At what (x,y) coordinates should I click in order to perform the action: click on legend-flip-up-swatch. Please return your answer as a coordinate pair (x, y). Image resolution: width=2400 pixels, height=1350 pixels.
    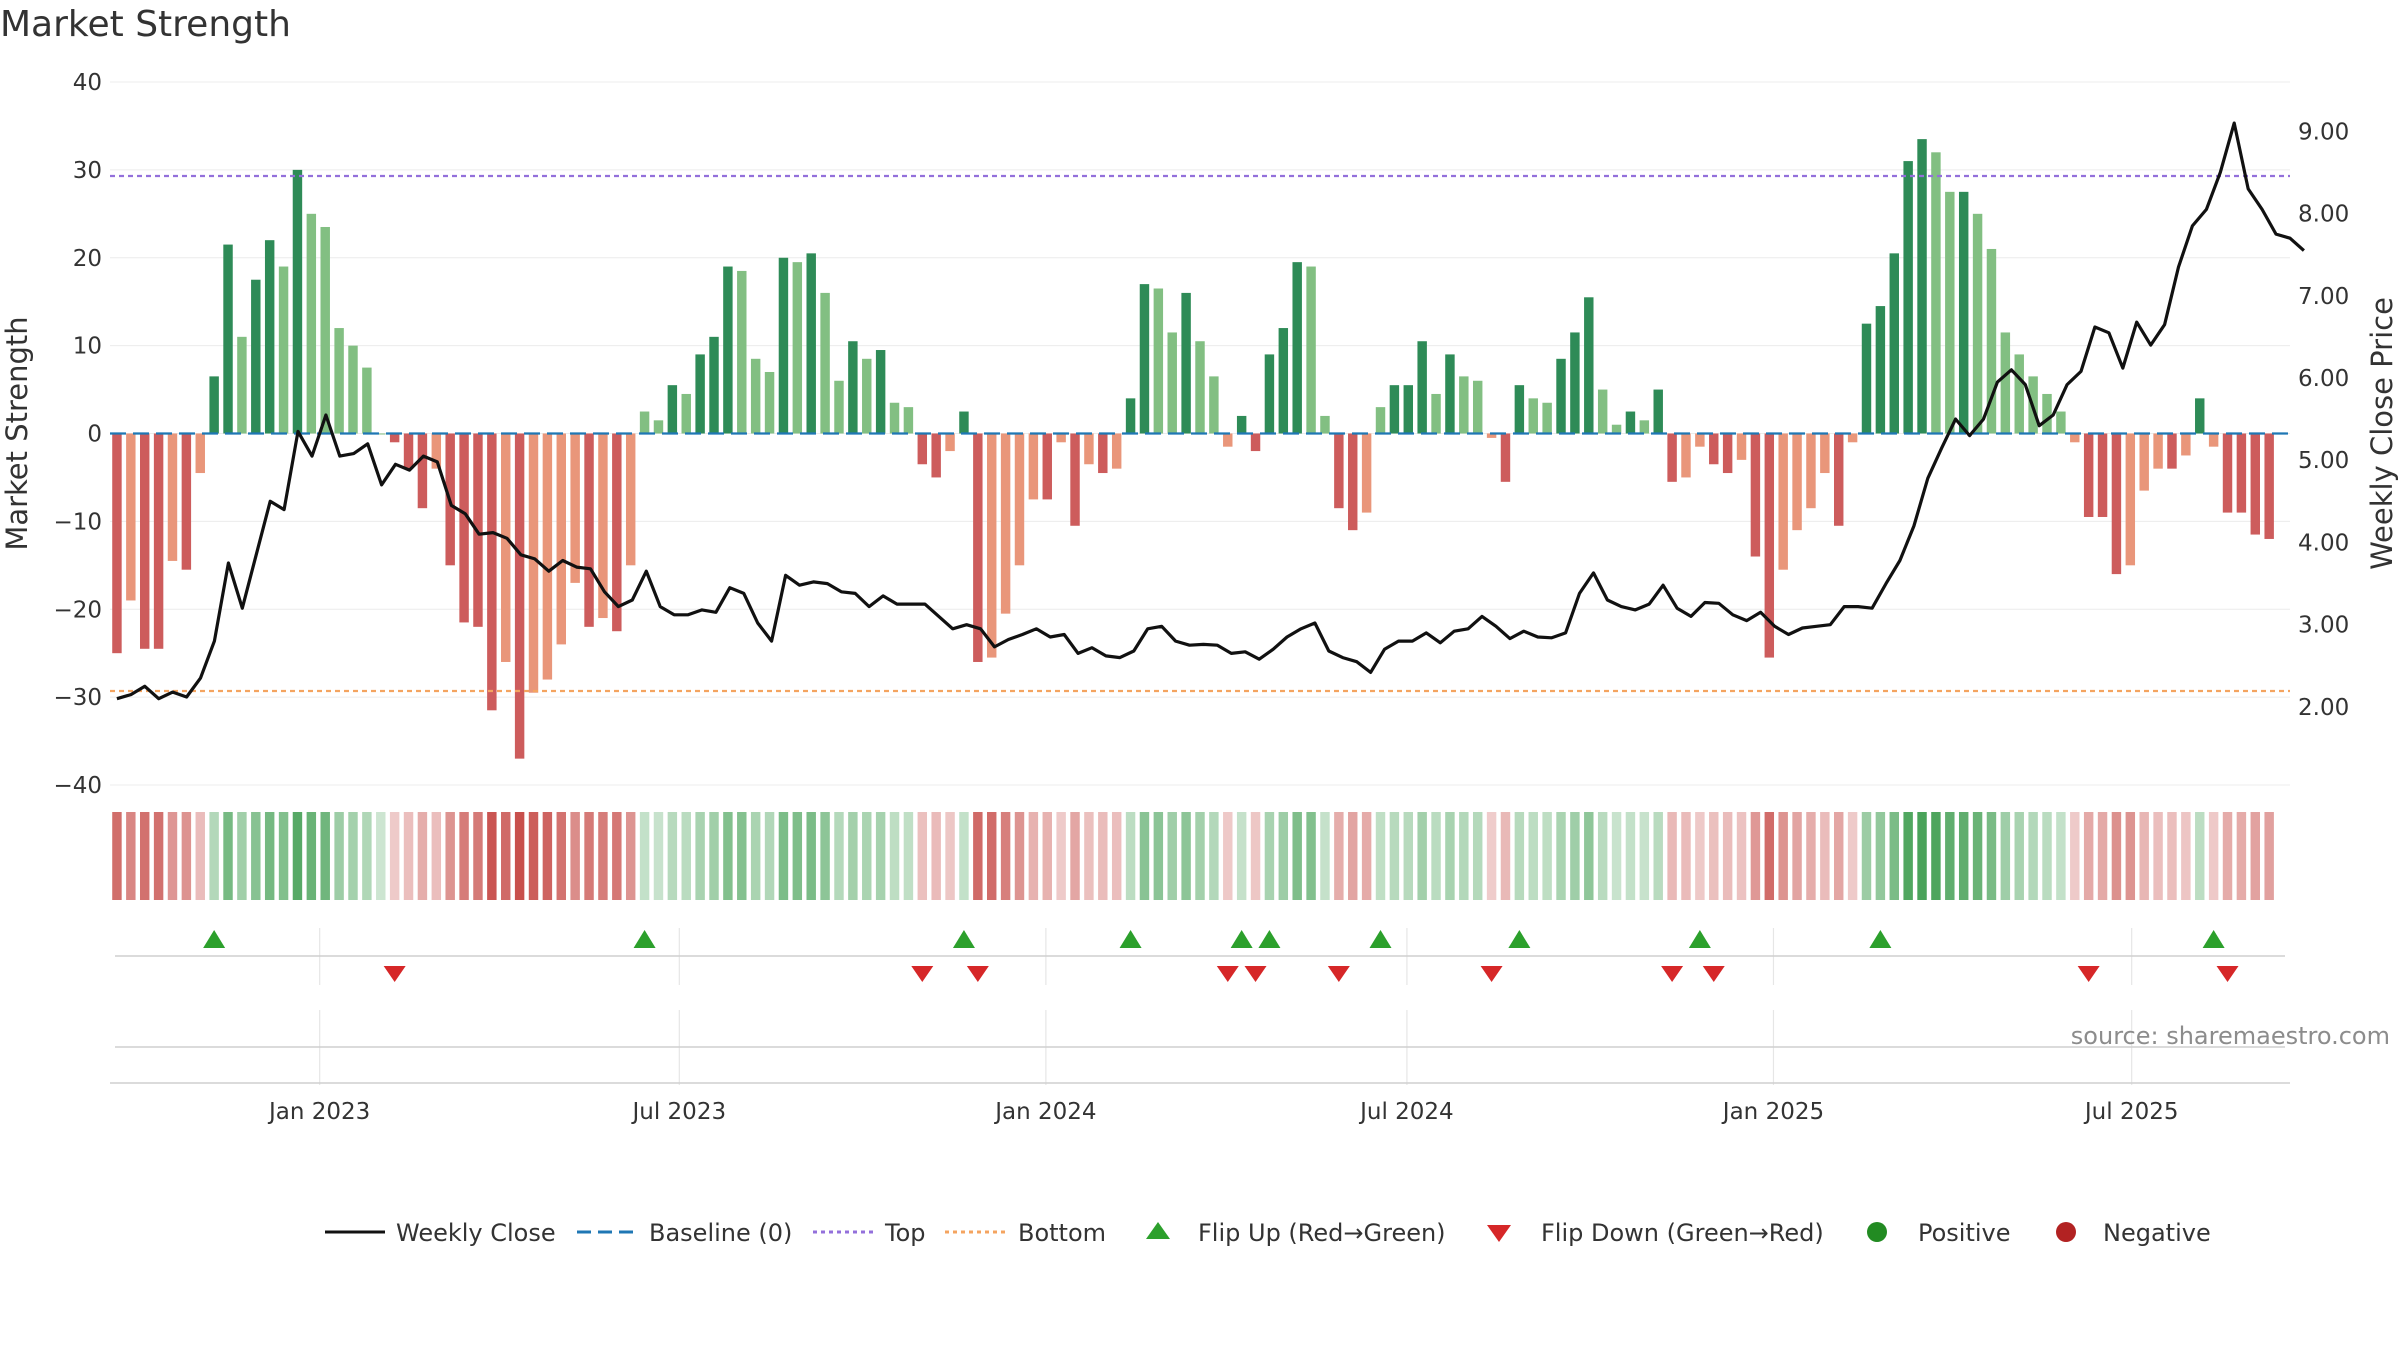
    Looking at the image, I should click on (1158, 1230).